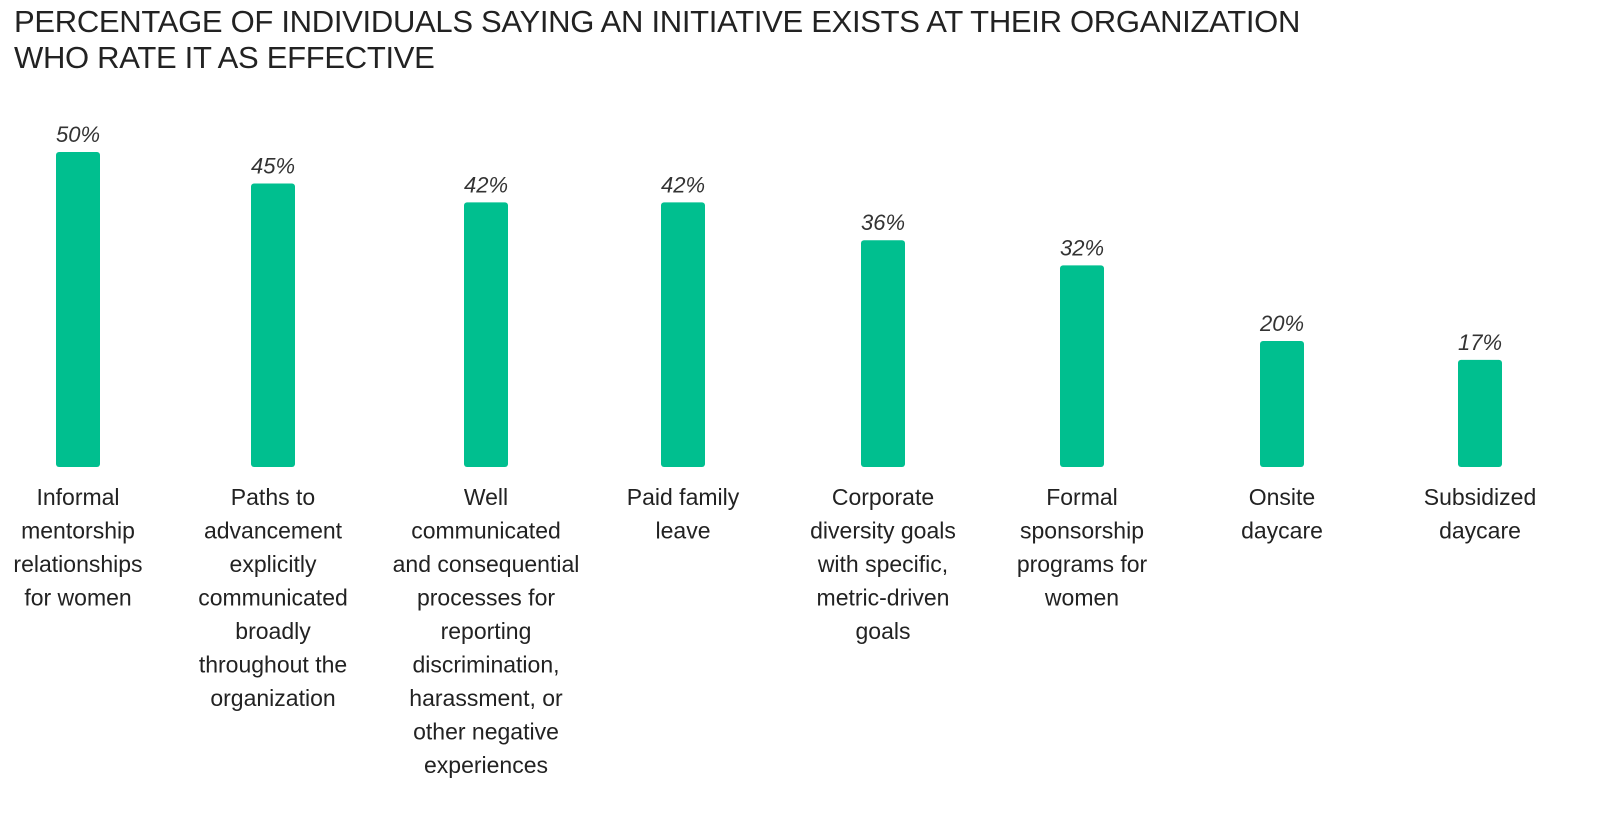 The width and height of the screenshot is (1600, 822). I want to click on chart-title-line-2: WHO RATE IT AS EFFECTIVE, so click(224, 57).